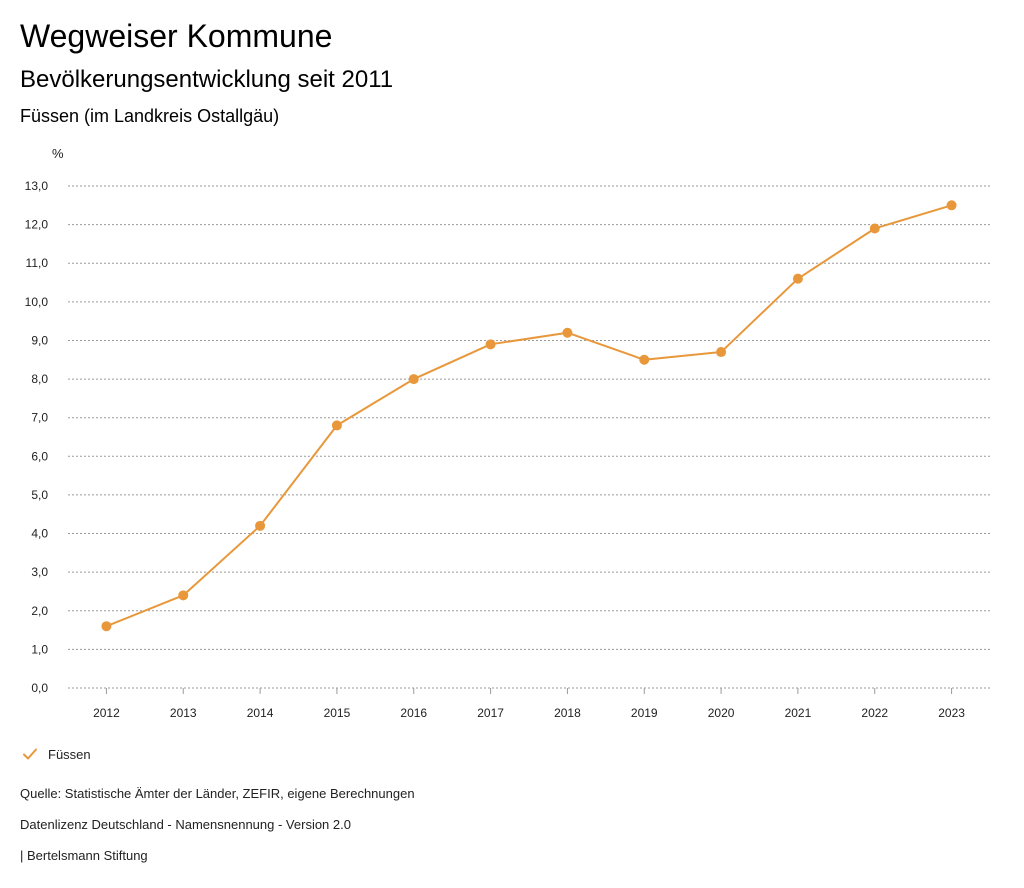  I want to click on y-tick-label: 5,0, so click(39, 495).